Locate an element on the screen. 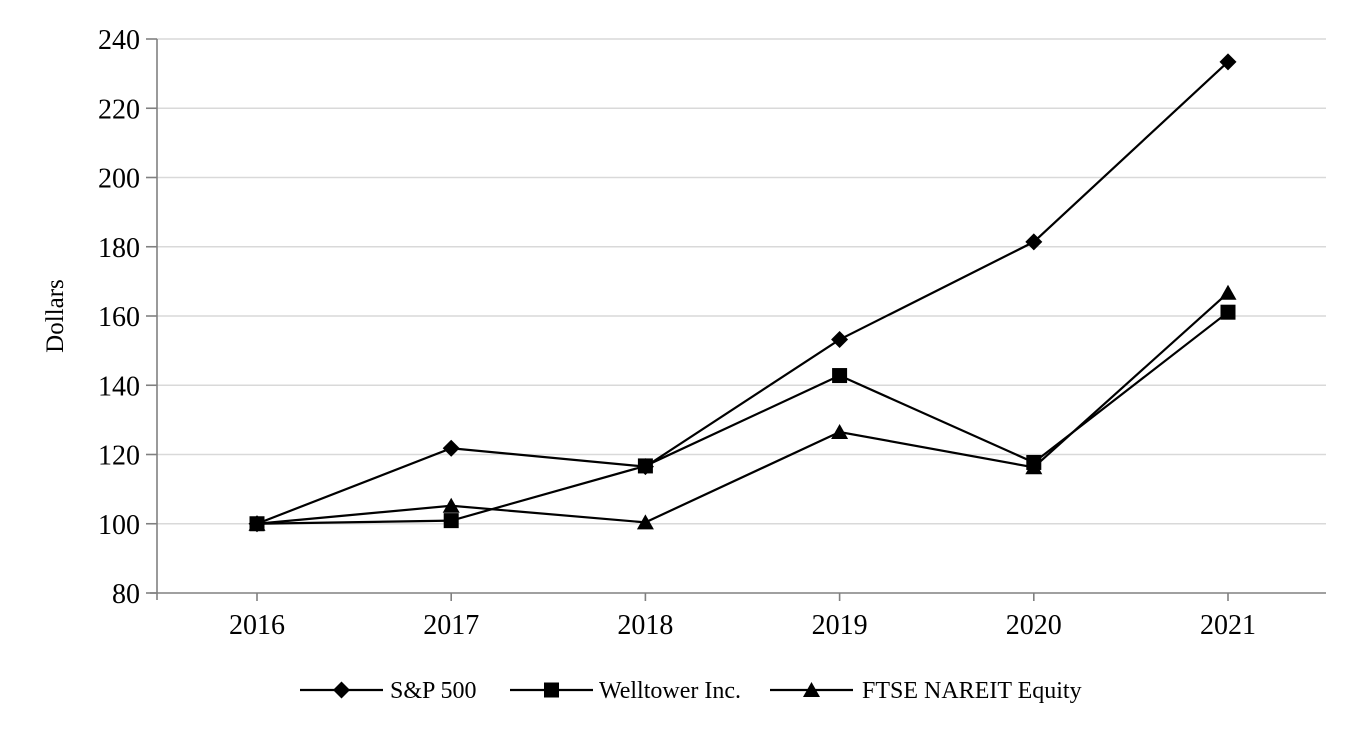 The width and height of the screenshot is (1364, 748). x-tick-label: 2021 is located at coordinates (1228, 625).